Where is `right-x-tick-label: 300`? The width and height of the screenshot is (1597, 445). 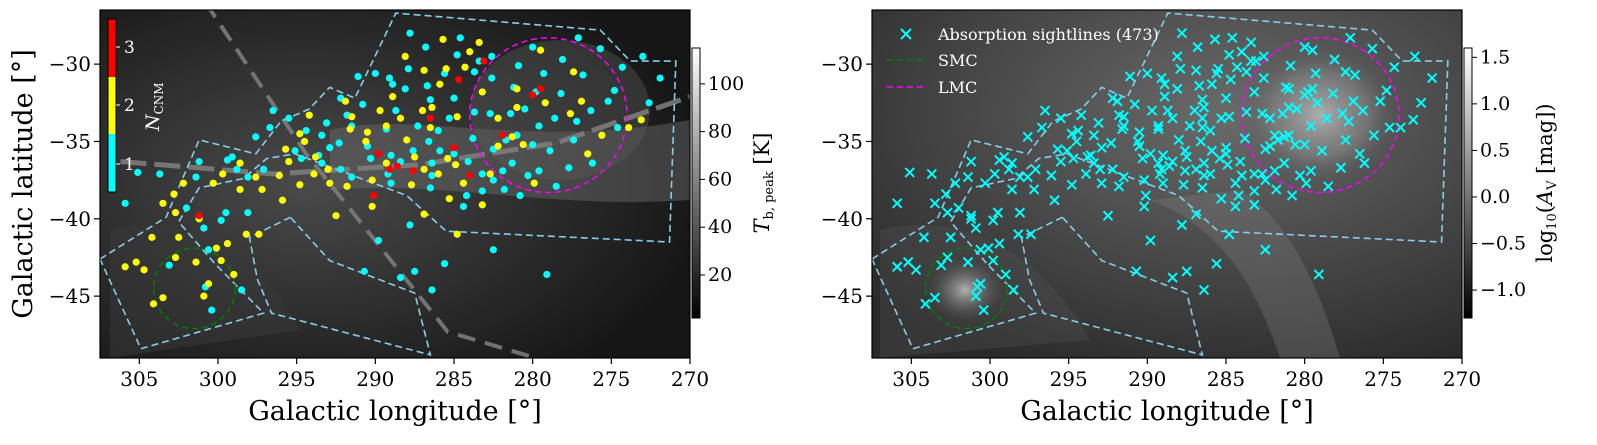
right-x-tick-label: 300 is located at coordinates (990, 379).